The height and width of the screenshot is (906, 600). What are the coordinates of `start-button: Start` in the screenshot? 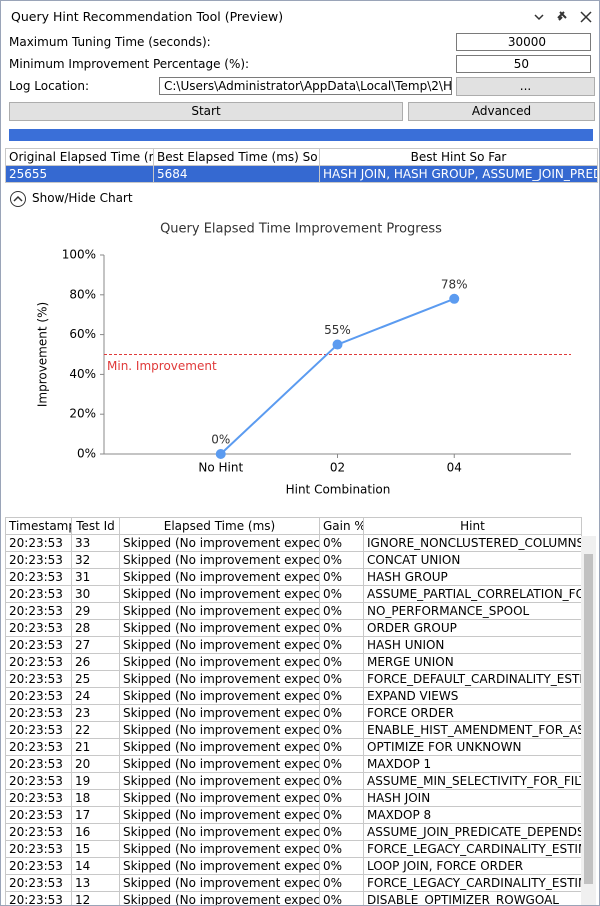 It's located at (206, 111).